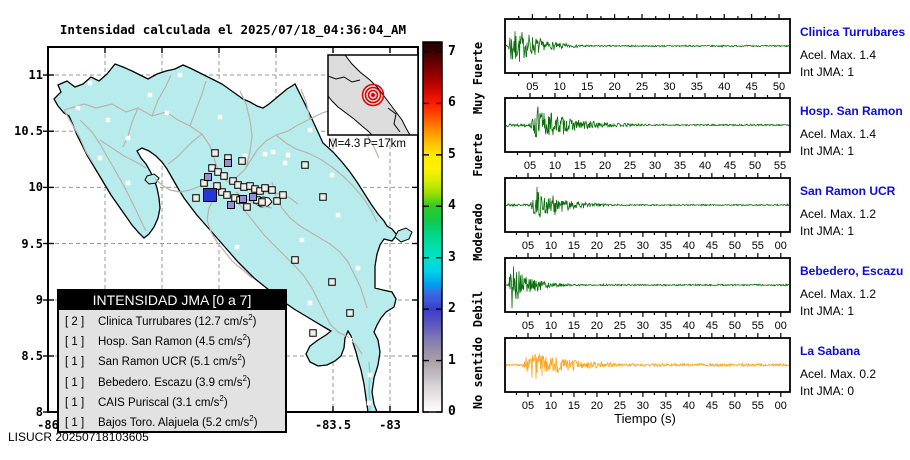 This screenshot has width=910, height=460. I want to click on station-name: San Ramon UCR, so click(848, 191).